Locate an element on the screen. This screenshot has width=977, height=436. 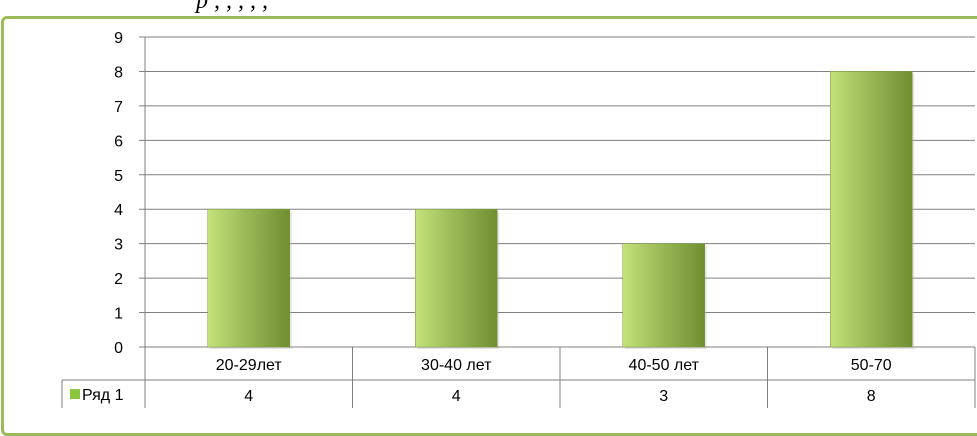
legend-series-name: Ряд 1 is located at coordinates (103, 395).